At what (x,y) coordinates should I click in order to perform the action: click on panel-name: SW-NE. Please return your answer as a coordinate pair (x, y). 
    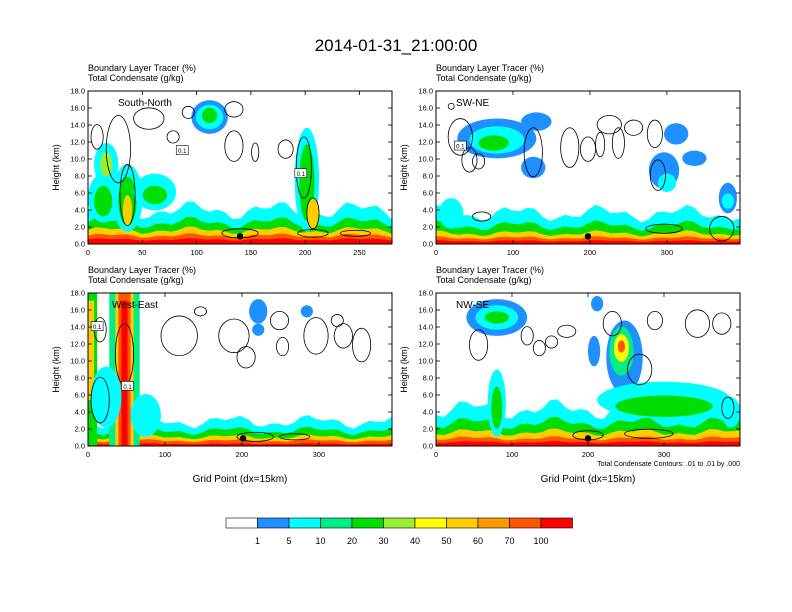
    Looking at the image, I should click on (472, 103).